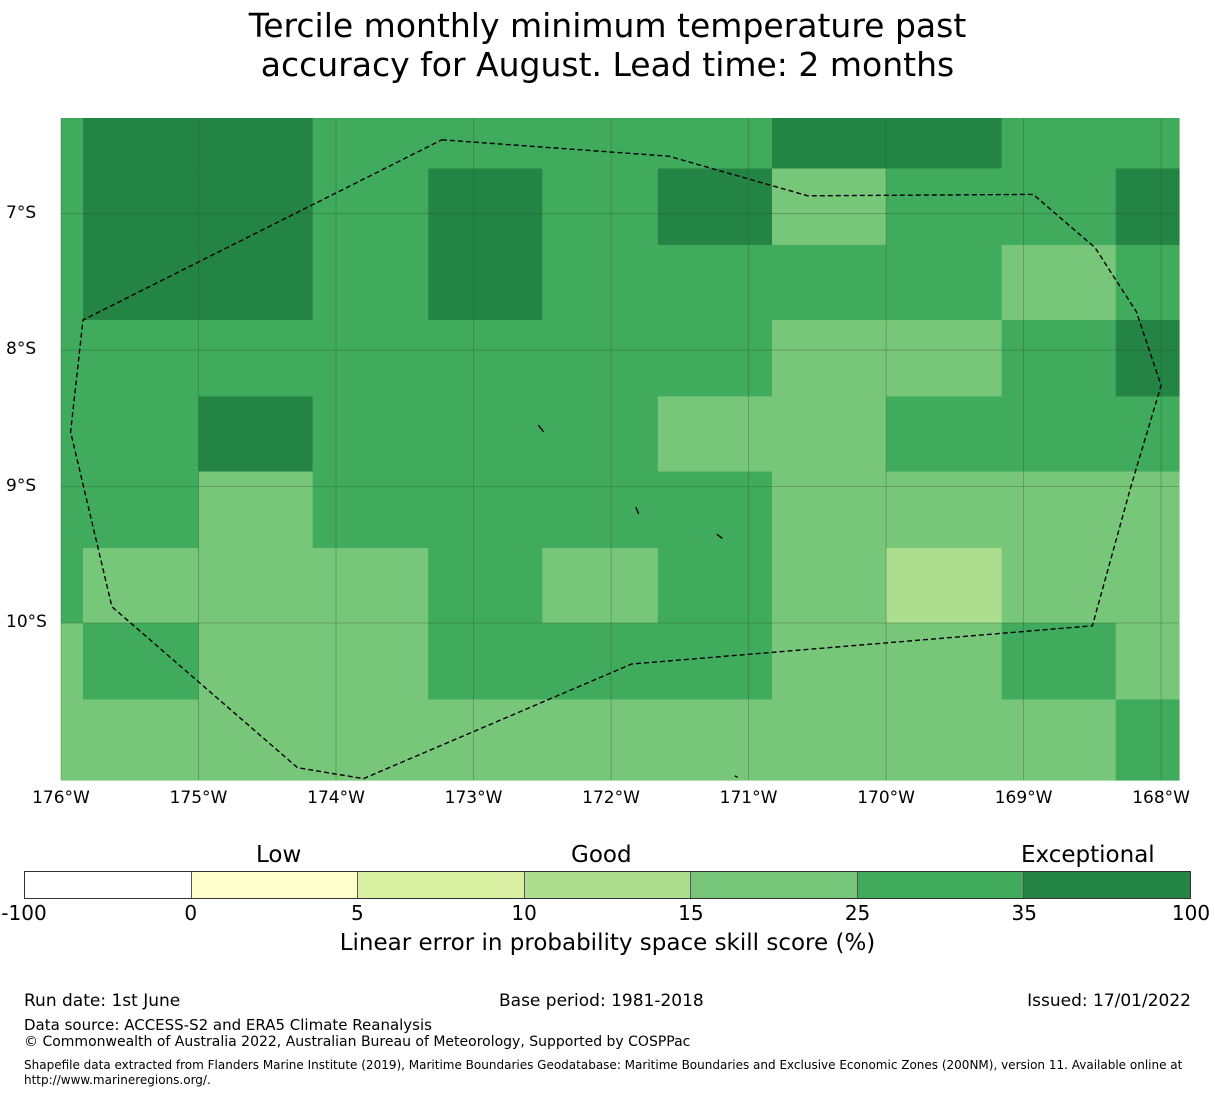 The height and width of the screenshot is (1095, 1215). I want to click on latitude-tick-label: 7°S, so click(21, 212).